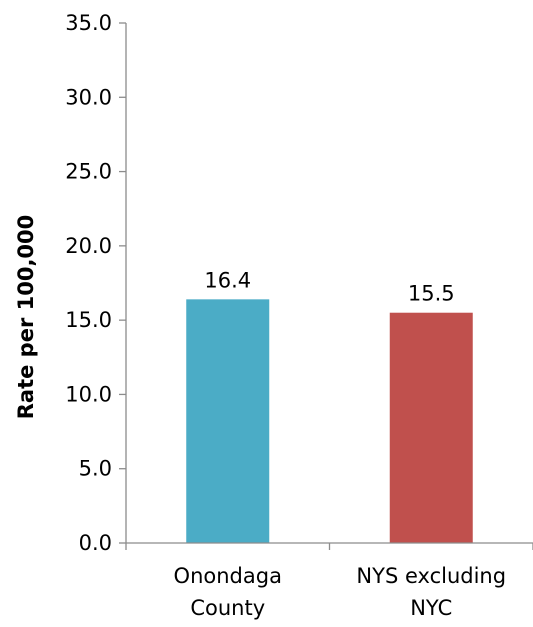 This screenshot has height=627, width=533. What do you see at coordinates (95, 543) in the screenshot?
I see `y-tick-label: 0.0` at bounding box center [95, 543].